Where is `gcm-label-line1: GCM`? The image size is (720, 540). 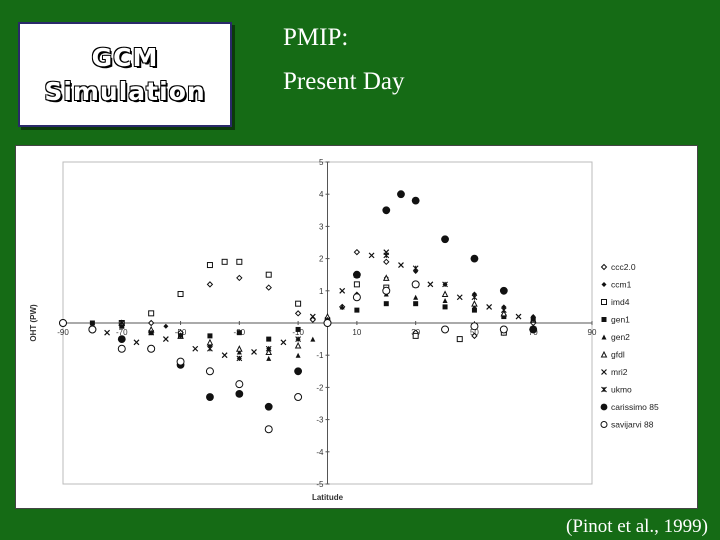 gcm-label-line1: GCM is located at coordinates (125, 57).